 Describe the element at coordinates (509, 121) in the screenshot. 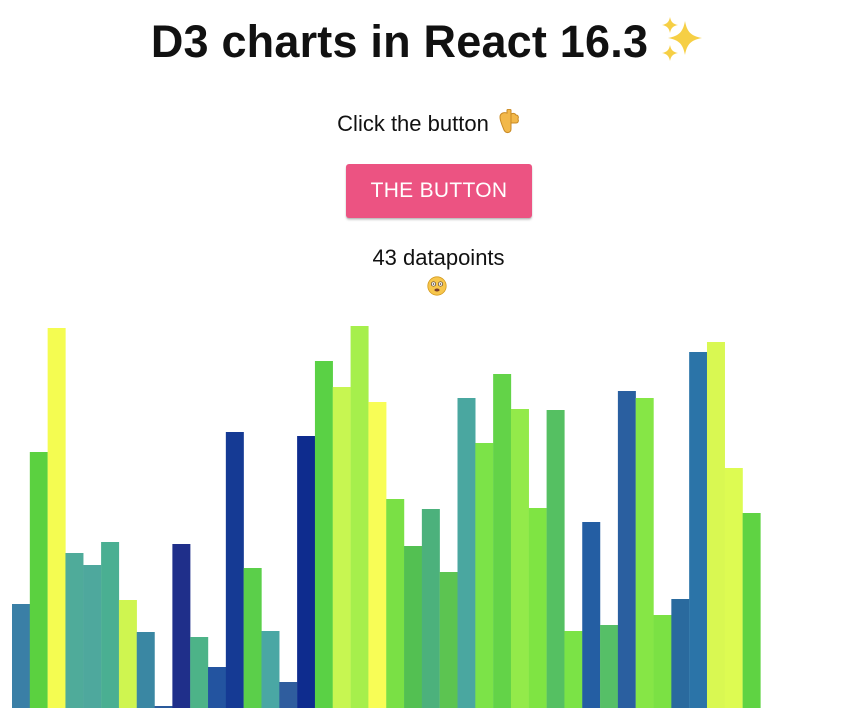

I see `pointing-down-hand-icon` at that location.